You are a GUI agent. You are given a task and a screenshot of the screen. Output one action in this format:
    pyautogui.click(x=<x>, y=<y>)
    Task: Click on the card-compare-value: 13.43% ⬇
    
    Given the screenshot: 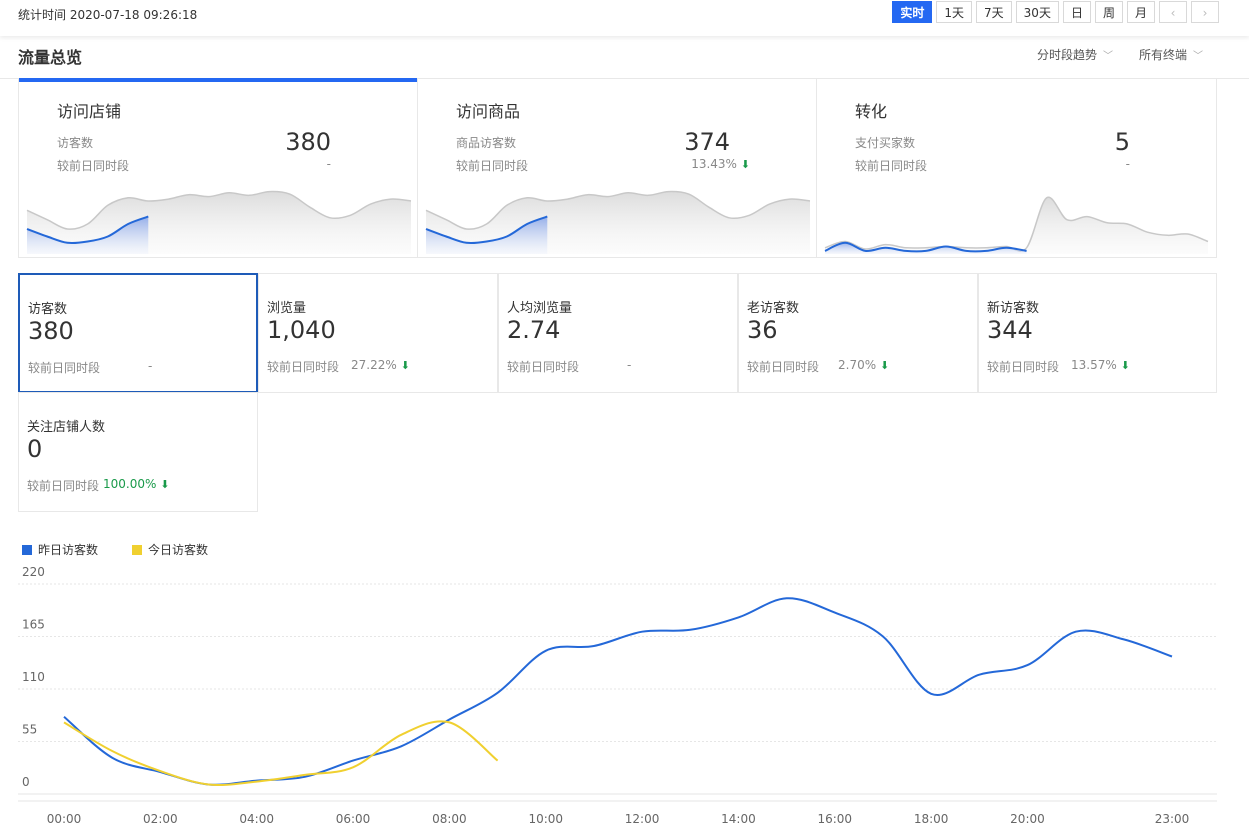 What is the action you would take?
    pyautogui.click(x=720, y=164)
    